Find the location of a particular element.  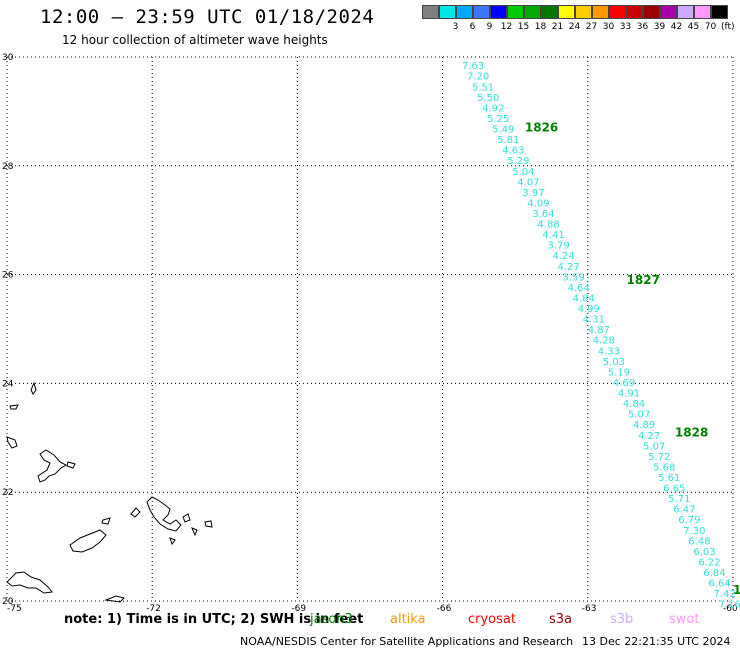

map-title: 12:00 – 23:59 UTC 01/18/2024 is located at coordinates (207, 17).